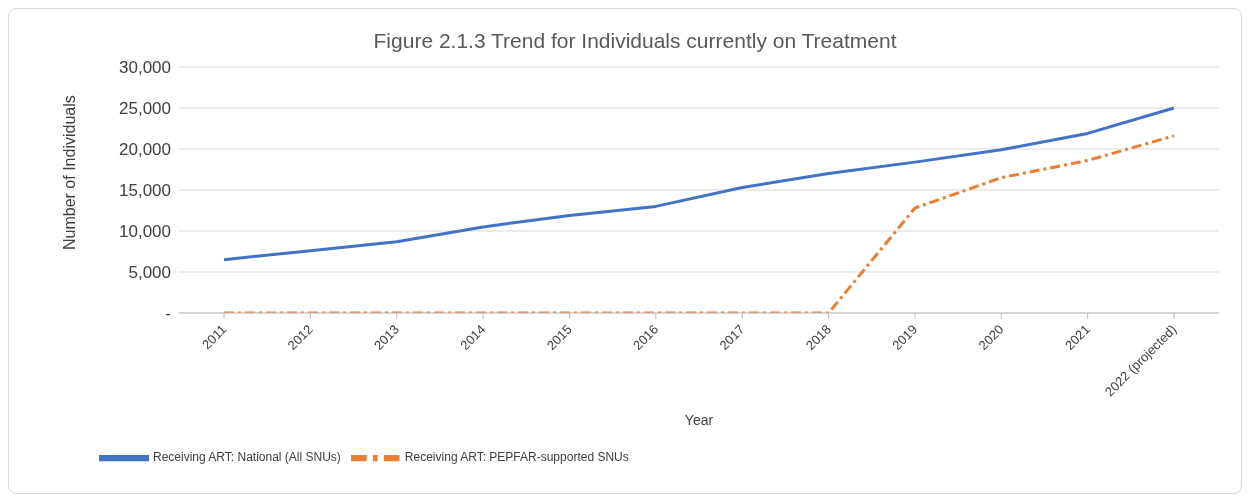 This screenshot has width=1250, height=502. Describe the element at coordinates (145, 150) in the screenshot. I see `y-tick-label: 20,000` at that location.